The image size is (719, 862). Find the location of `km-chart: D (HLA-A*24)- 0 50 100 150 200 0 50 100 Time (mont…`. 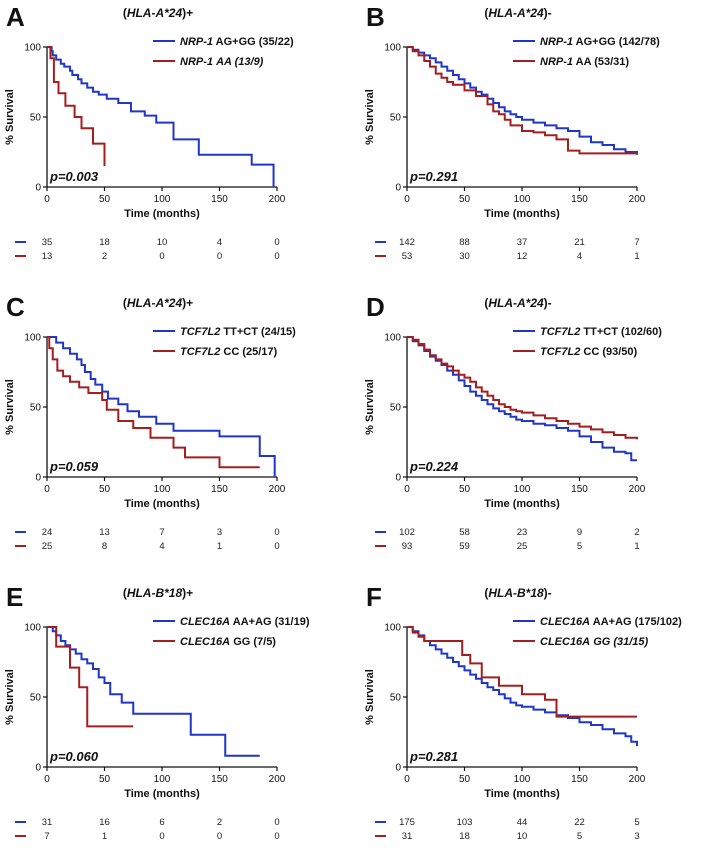

km-chart: D (HLA-A*24)- 0 50 100 150 200 0 50 100 Time (mont… is located at coordinates (513, 422).